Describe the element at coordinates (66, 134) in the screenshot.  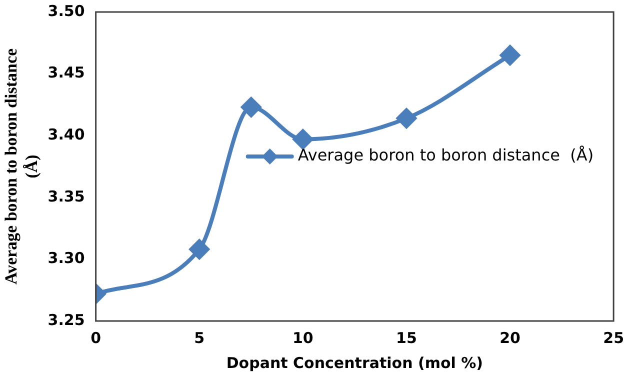
I see `y-tick-label: 3.40` at that location.